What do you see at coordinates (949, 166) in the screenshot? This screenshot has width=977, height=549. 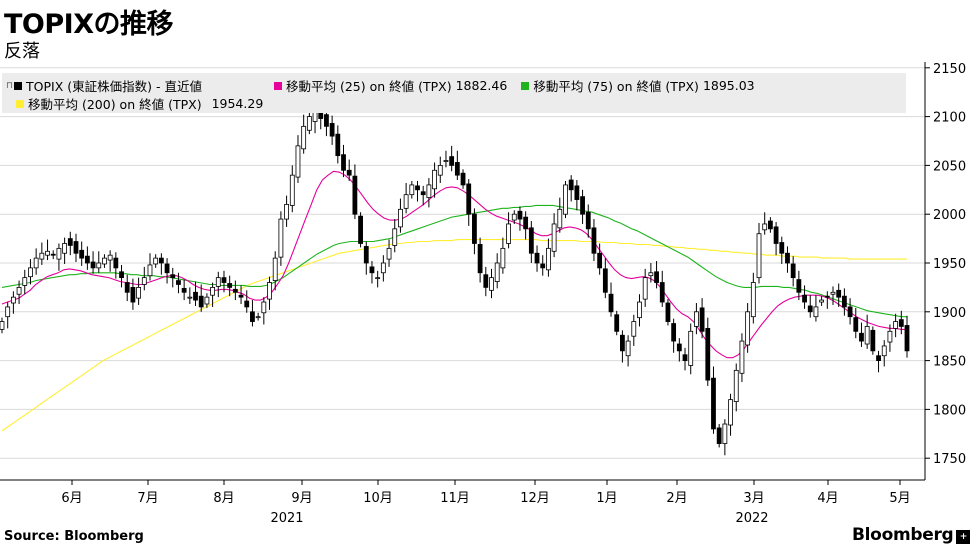 I see `y-tick-label: 2050` at bounding box center [949, 166].